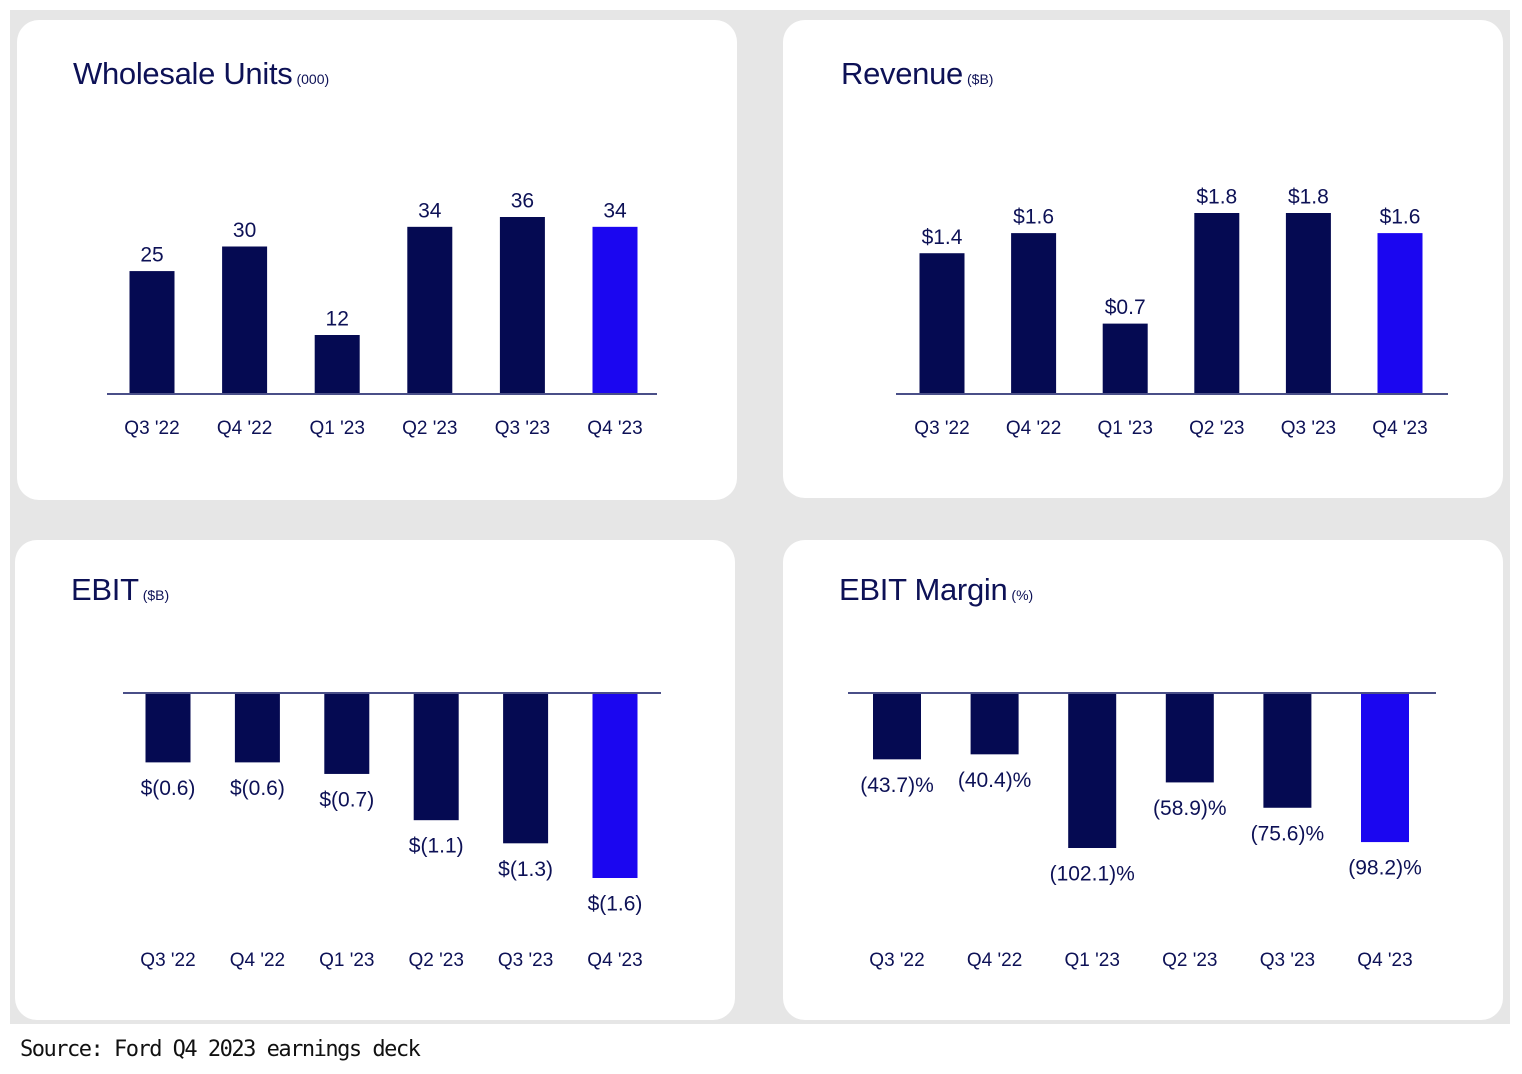  What do you see at coordinates (244, 230) in the screenshot?
I see `data-label: 30` at bounding box center [244, 230].